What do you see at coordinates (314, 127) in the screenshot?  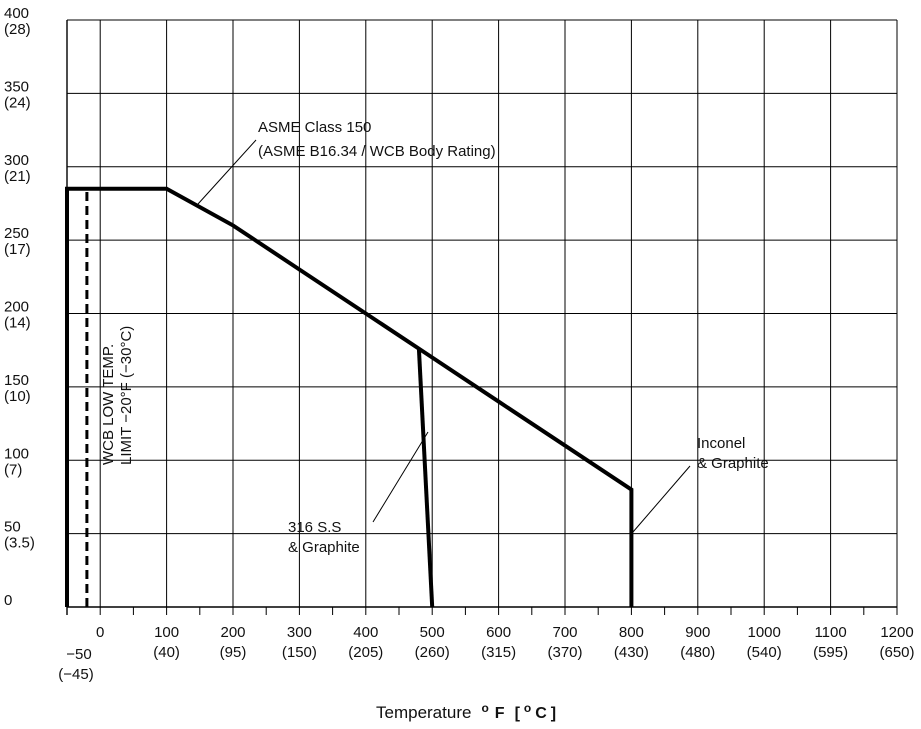 I see `asme-label-line1: ASME Class 150` at bounding box center [314, 127].